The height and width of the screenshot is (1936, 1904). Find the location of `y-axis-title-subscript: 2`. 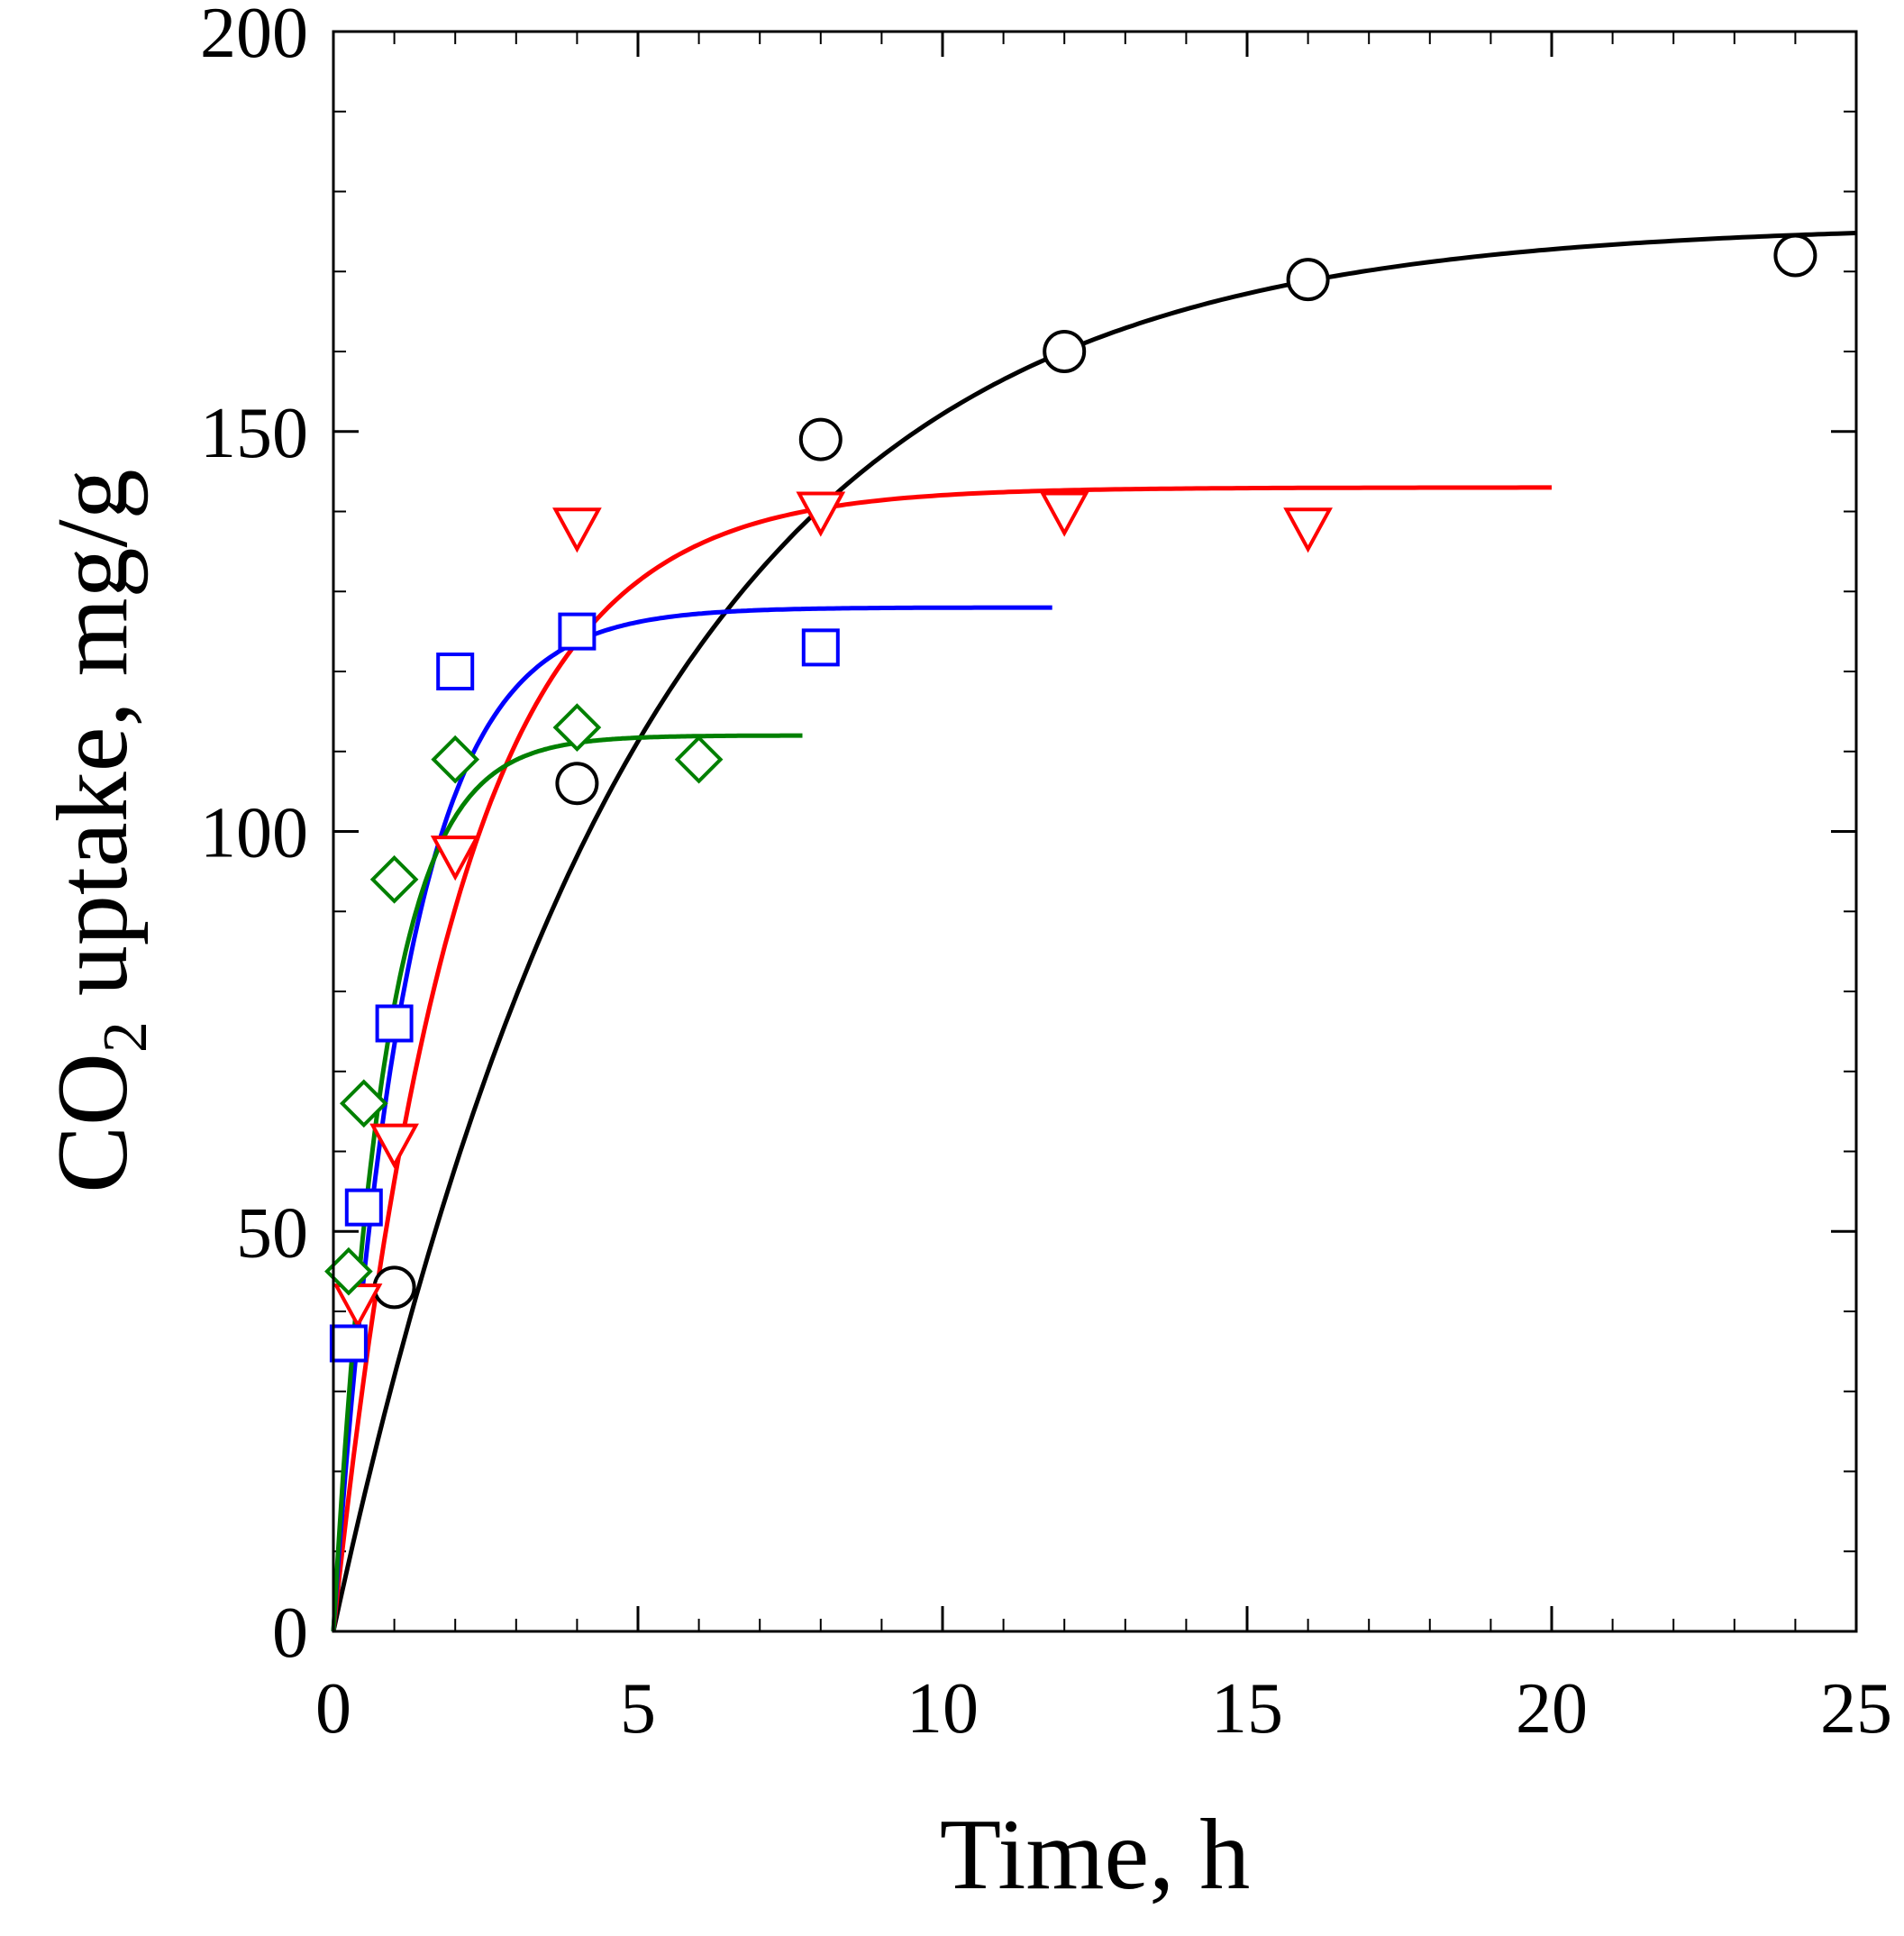

y-axis-title-subscript: 2 is located at coordinates (125, 1037).